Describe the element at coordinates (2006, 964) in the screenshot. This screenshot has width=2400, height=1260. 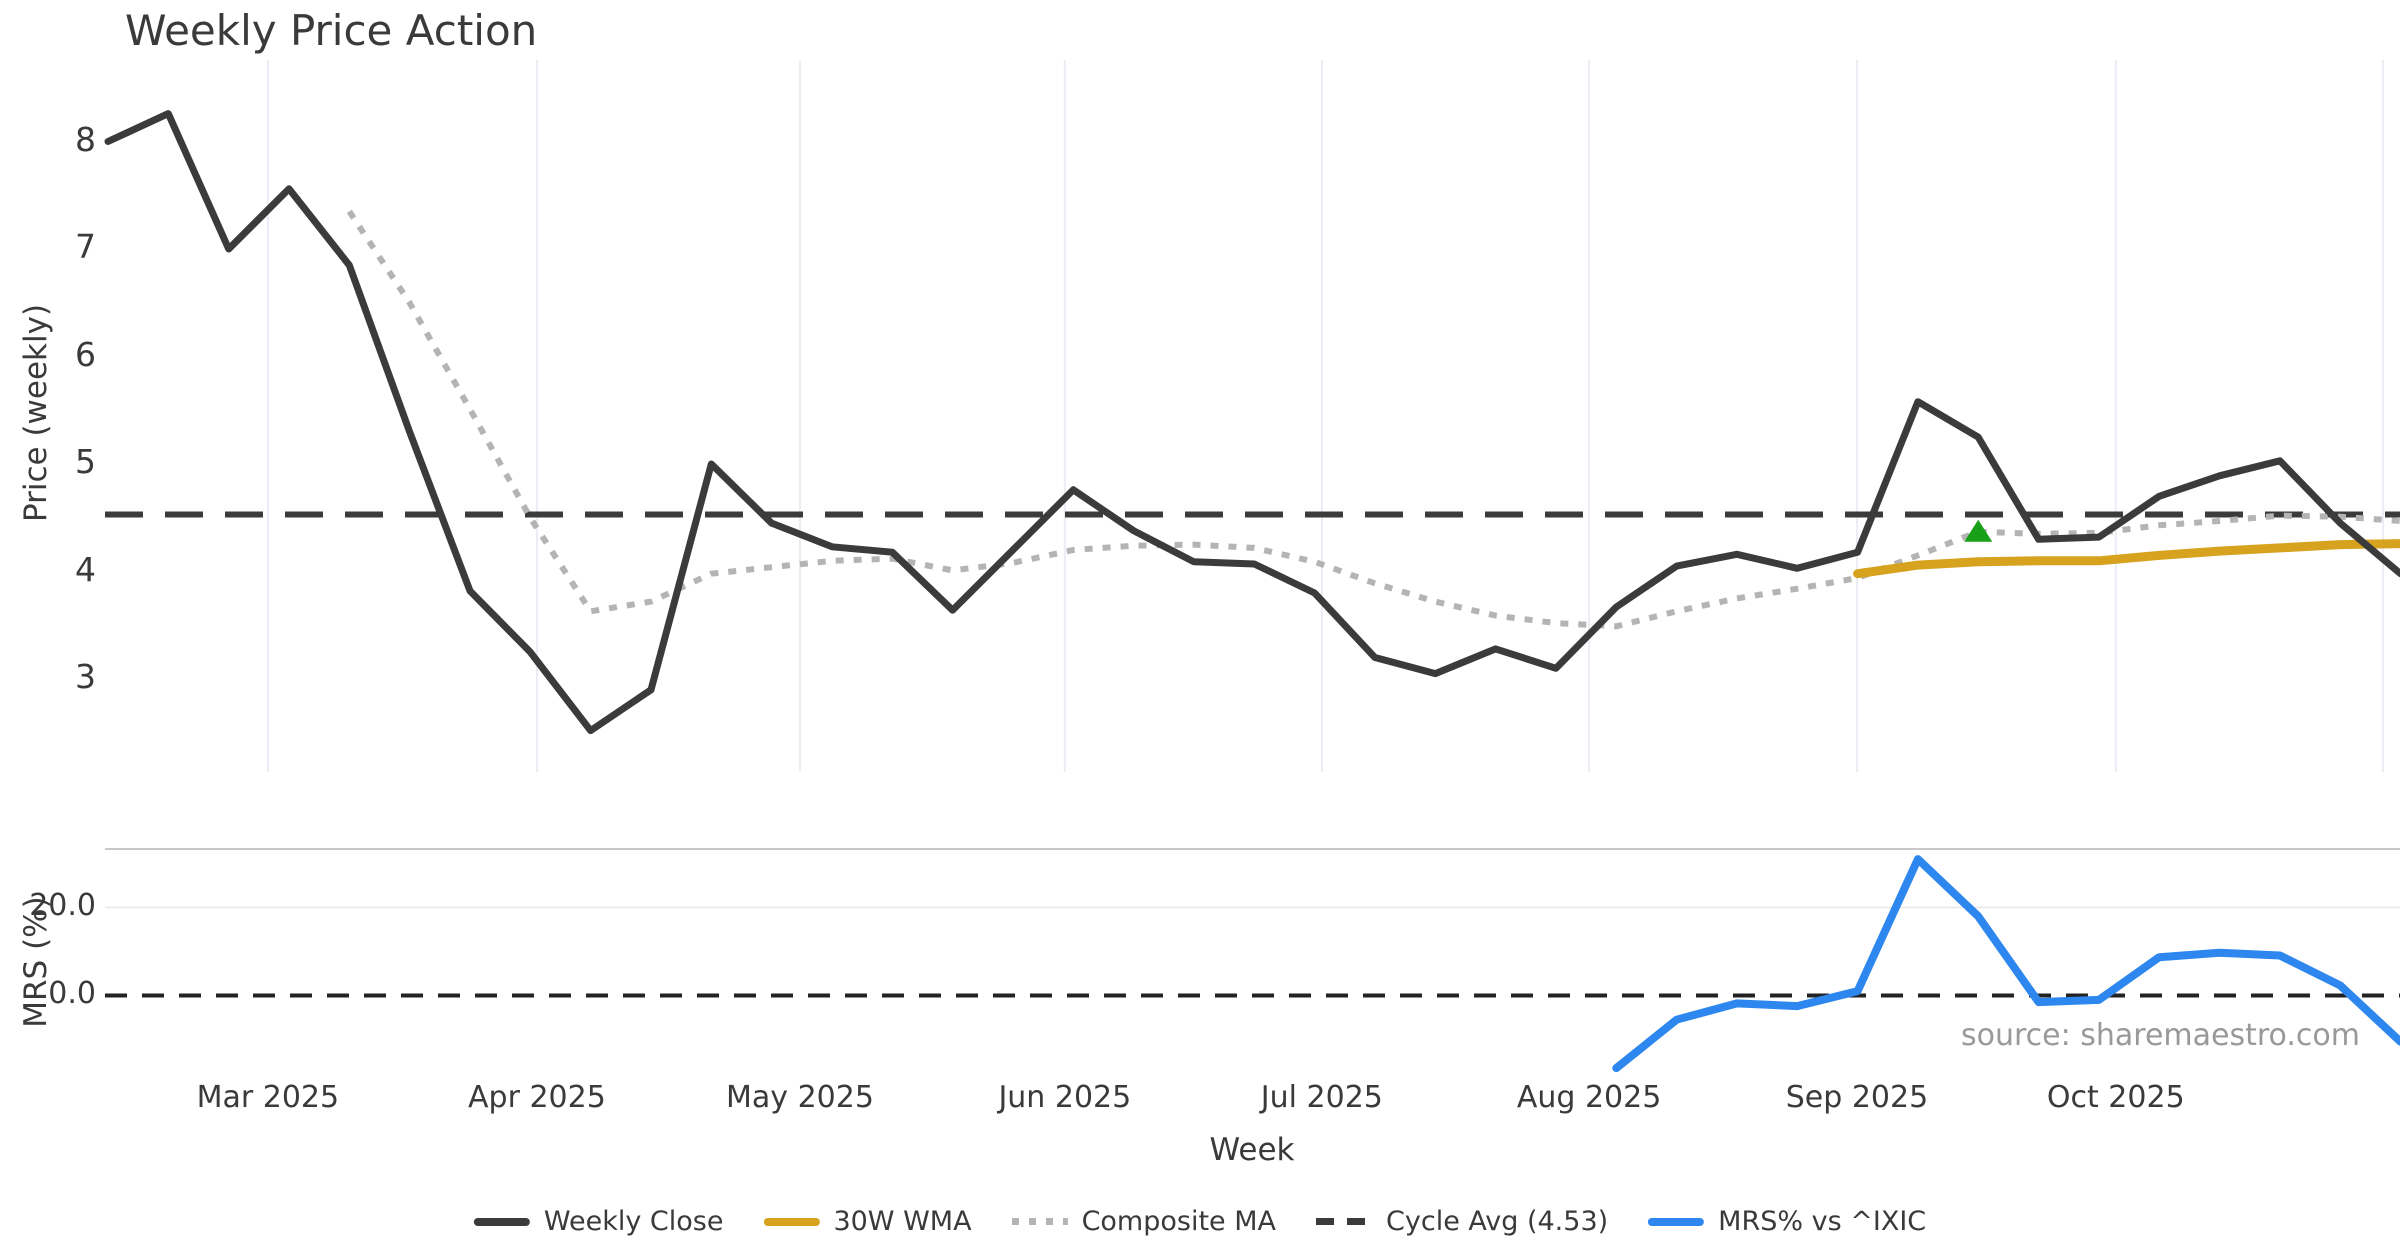
I see `mrs-line` at that location.